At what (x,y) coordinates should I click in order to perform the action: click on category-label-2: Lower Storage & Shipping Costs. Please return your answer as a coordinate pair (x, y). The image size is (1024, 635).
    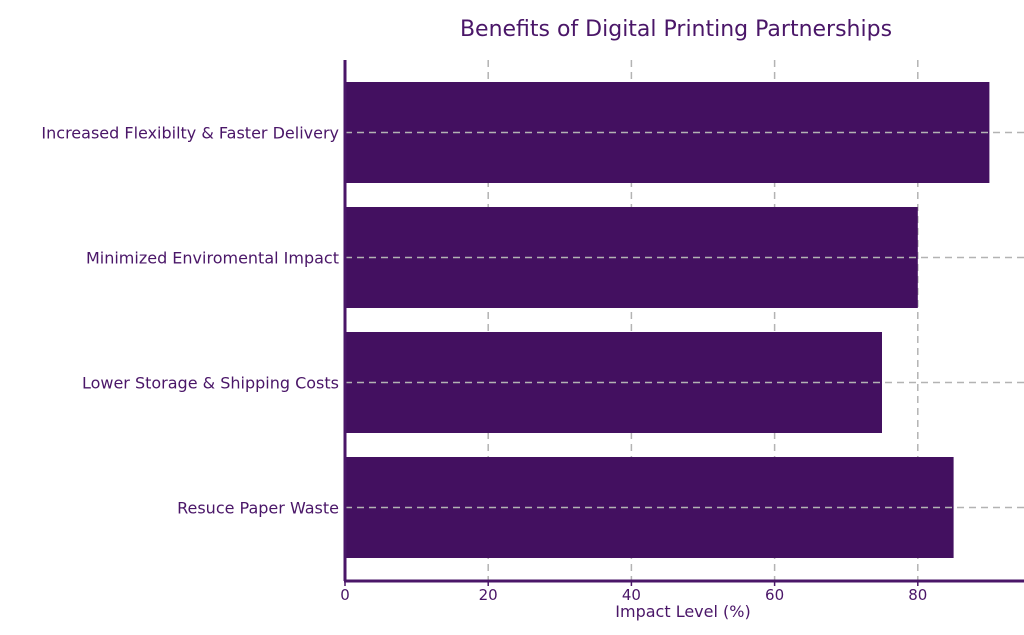
    Looking at the image, I should click on (210, 383).